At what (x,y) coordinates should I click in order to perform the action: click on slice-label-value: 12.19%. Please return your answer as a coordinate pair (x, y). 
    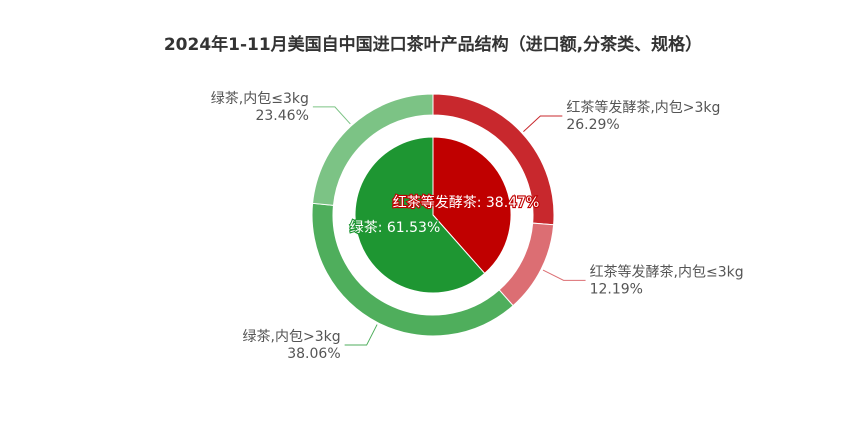
    Looking at the image, I should click on (616, 289).